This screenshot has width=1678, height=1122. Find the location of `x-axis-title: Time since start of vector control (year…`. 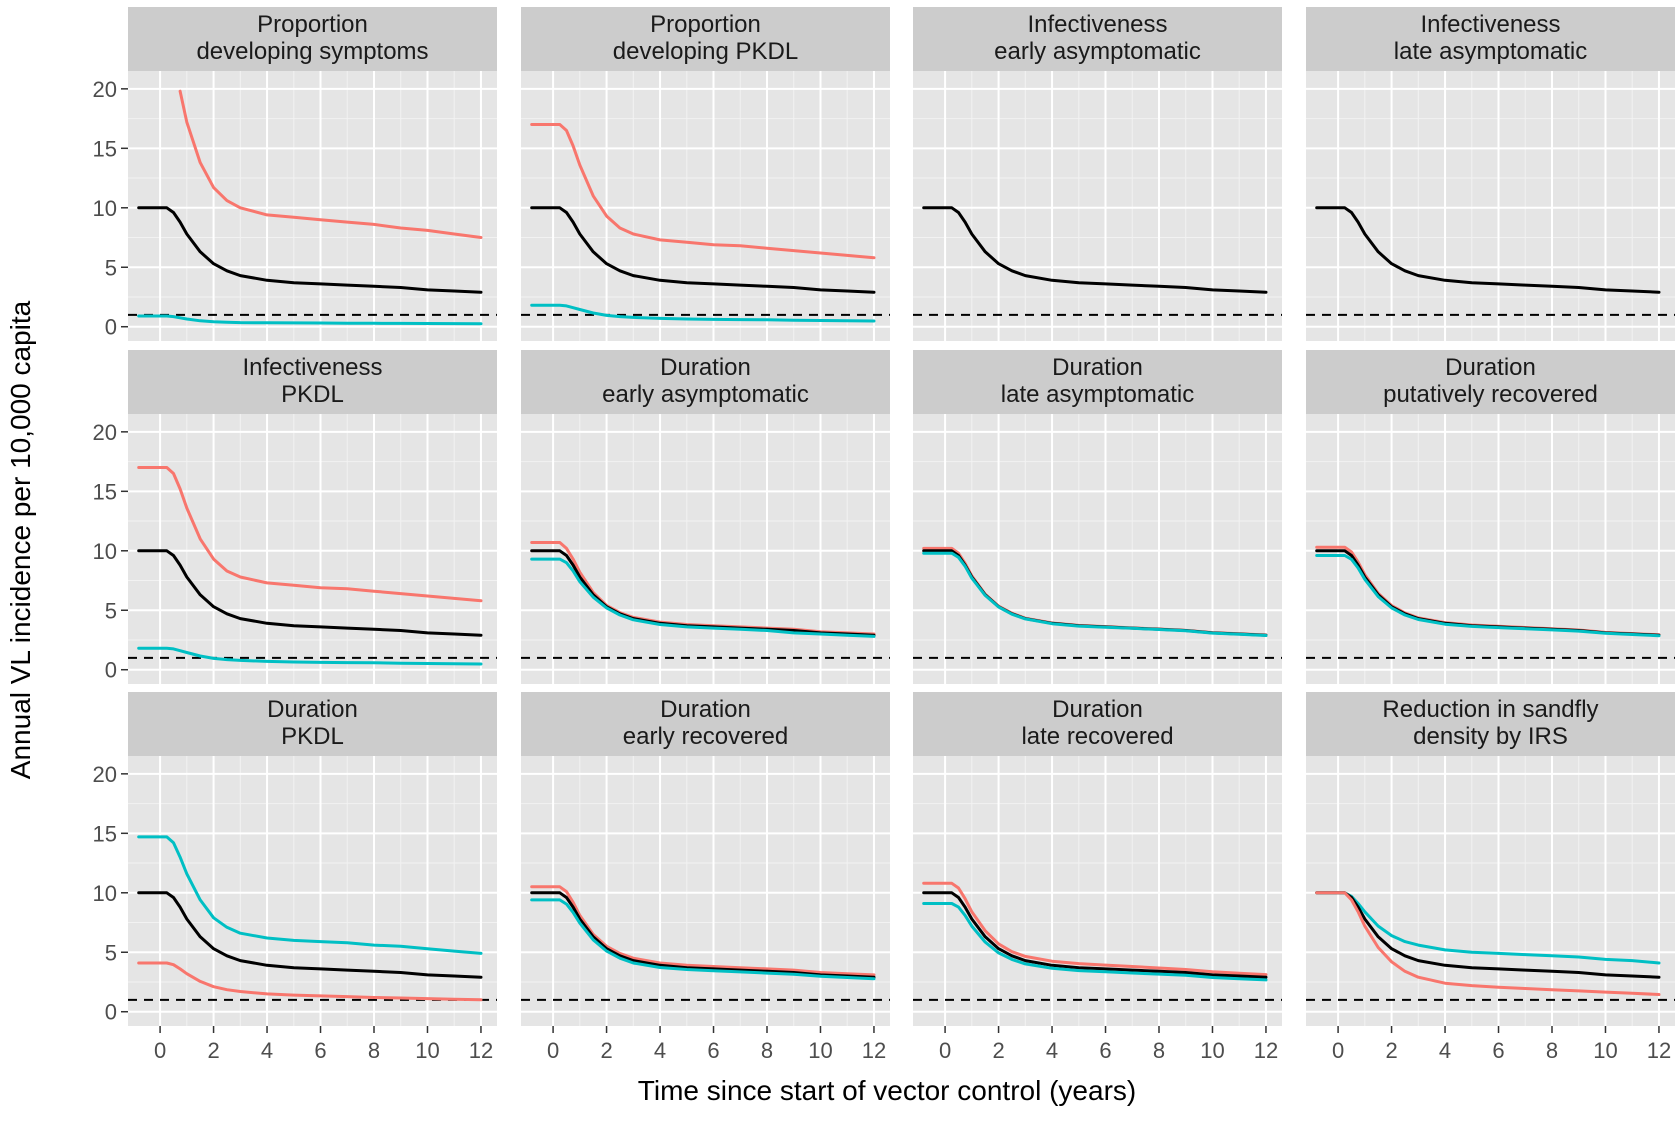

x-axis-title: Time since start of vector control (year… is located at coordinates (887, 1090).